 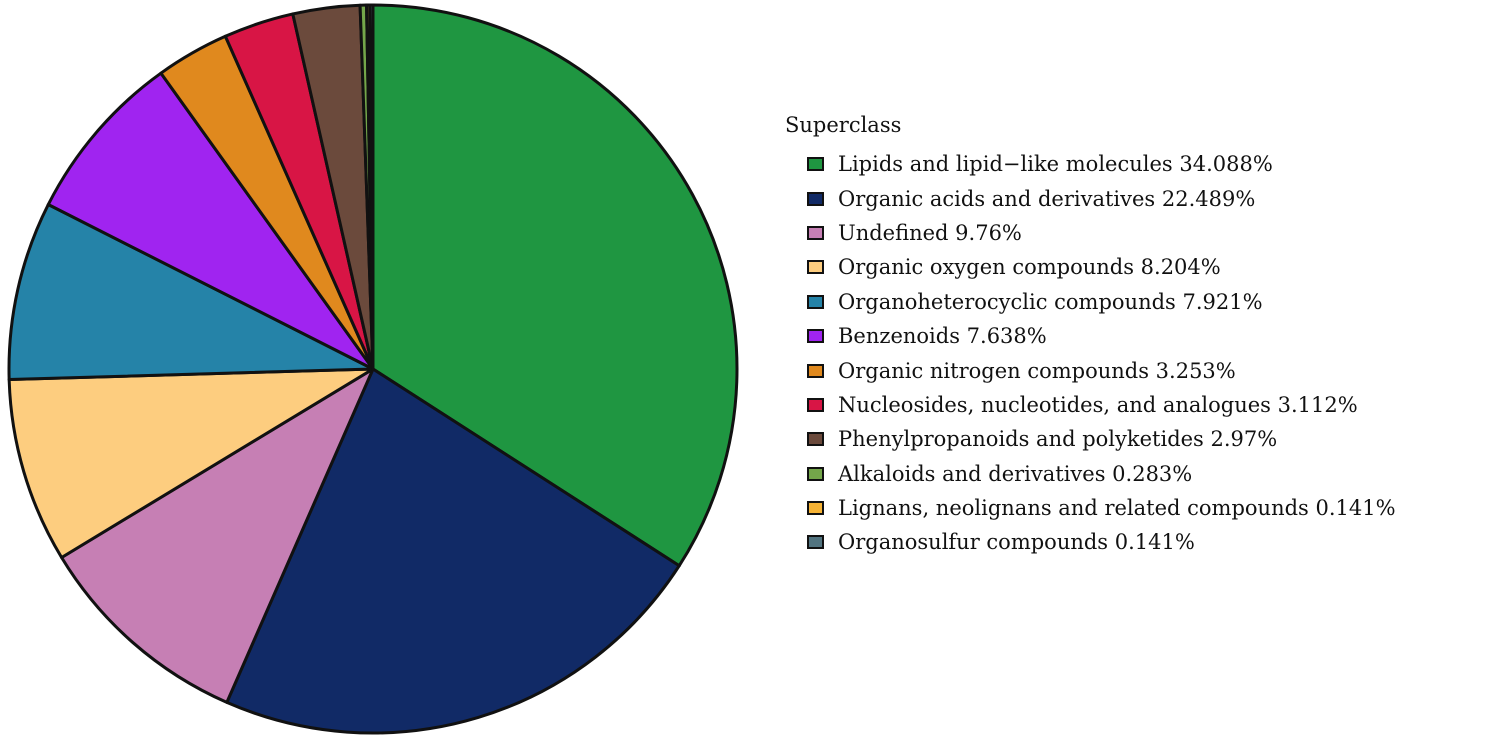 I want to click on legend-item: Lipids and lipid−like molecules 34.088%, so click(x=1101, y=164).